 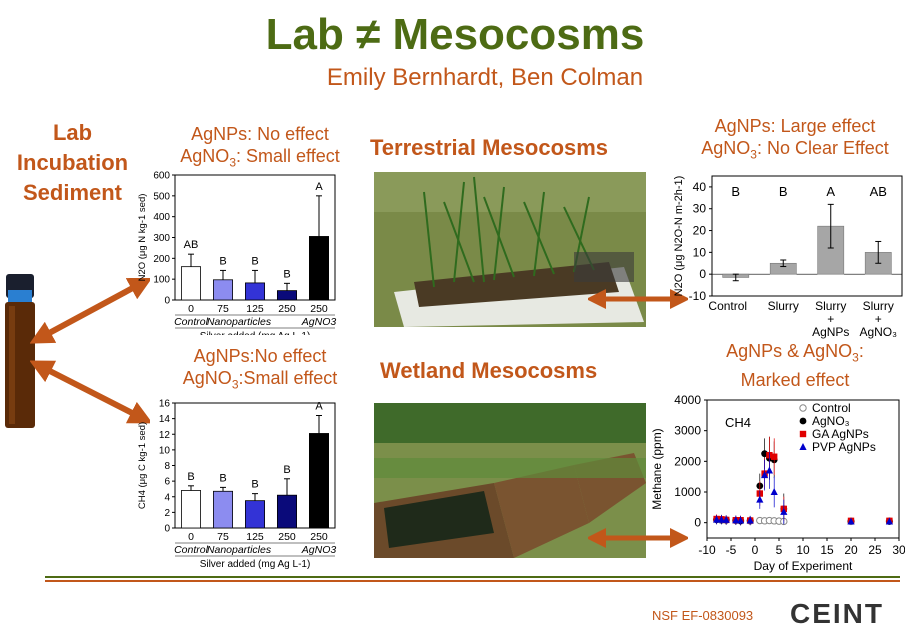 What do you see at coordinates (72, 192) in the screenshot?
I see `lab-title-line: Sediment` at bounding box center [72, 192].